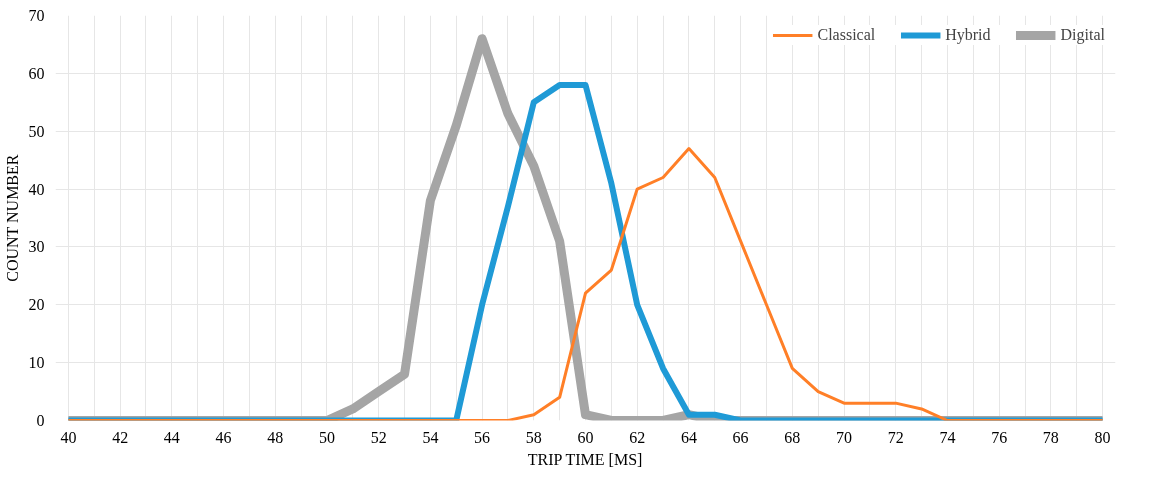  Describe the element at coordinates (585, 459) in the screenshot. I see `x-axis-title: TRIP TIME [MS]` at that location.